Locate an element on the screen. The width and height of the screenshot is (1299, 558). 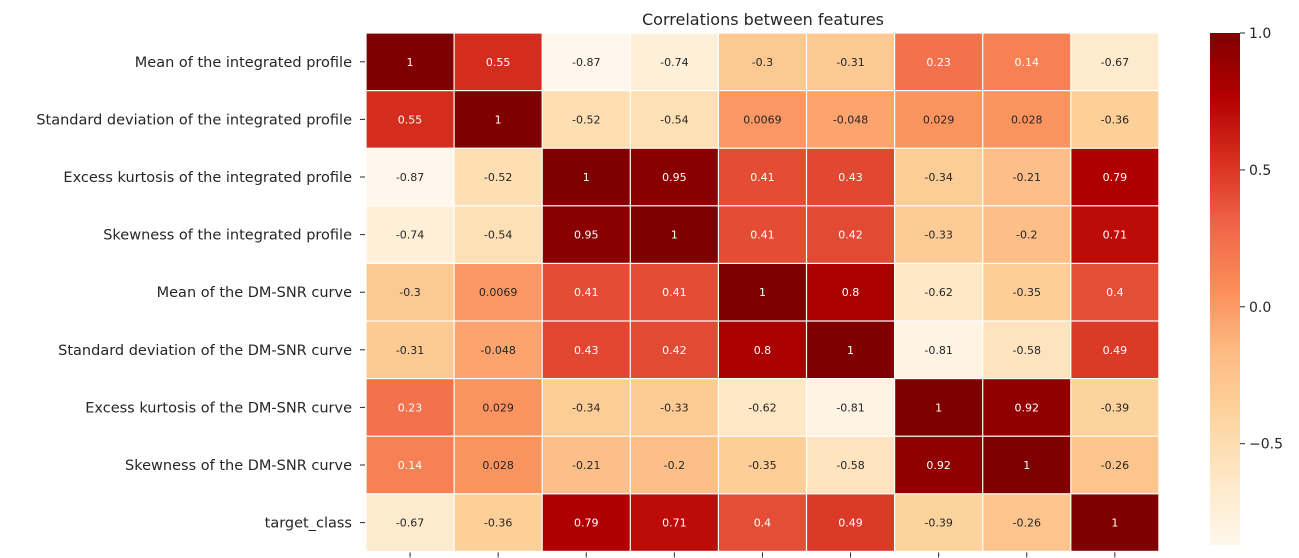
cell-value-label: 0.029 is located at coordinates (939, 119).